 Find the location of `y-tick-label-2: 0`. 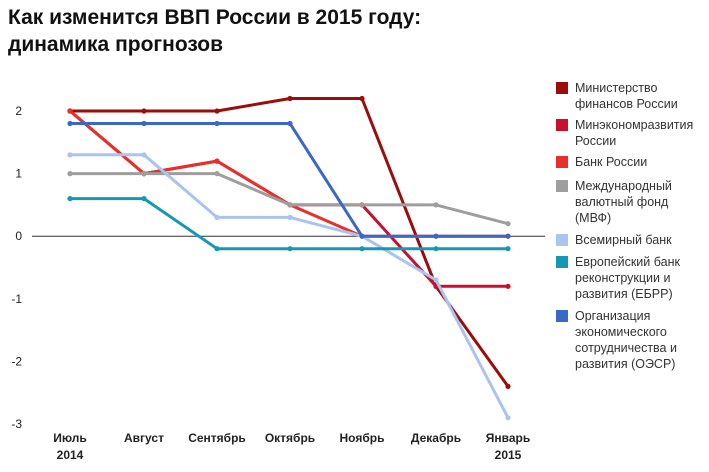

y-tick-label-2: 0 is located at coordinates (18, 236).